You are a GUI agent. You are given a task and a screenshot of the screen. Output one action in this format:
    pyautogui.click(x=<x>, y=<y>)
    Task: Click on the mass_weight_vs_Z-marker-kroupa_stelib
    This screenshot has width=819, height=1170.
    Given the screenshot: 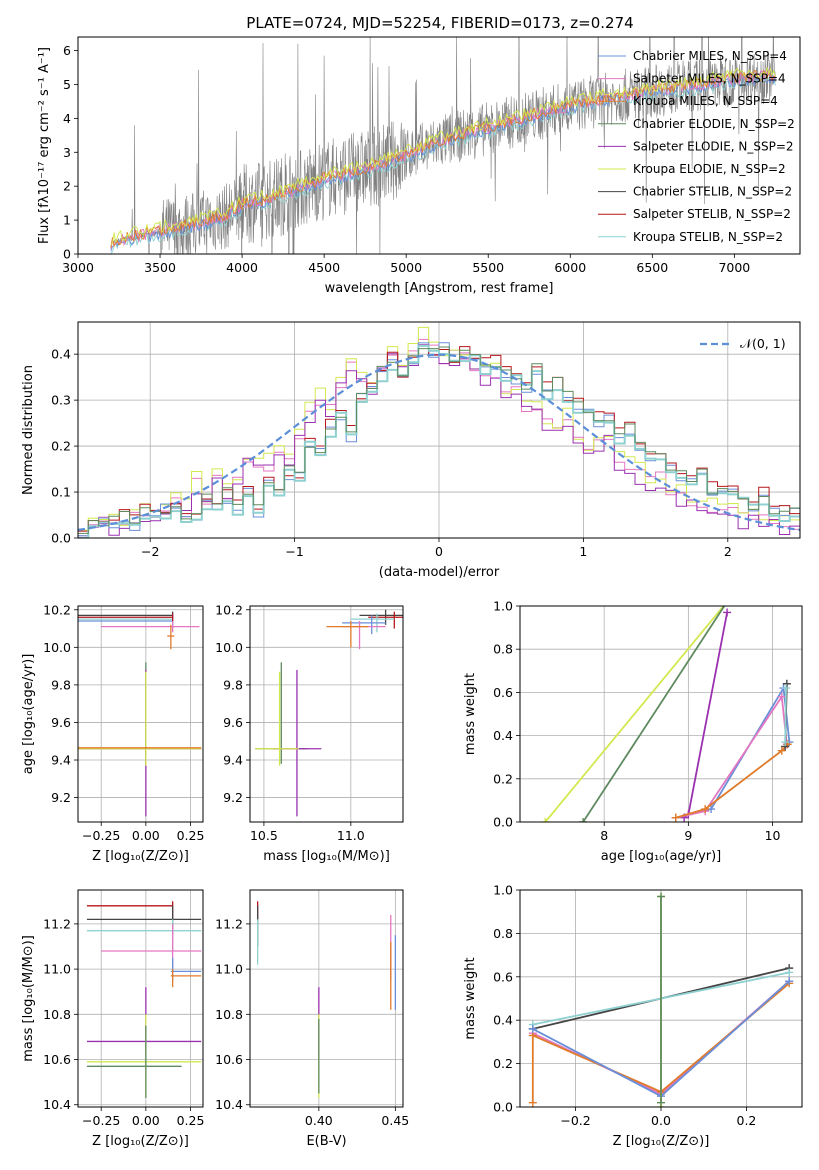 What is the action you would take?
    pyautogui.click(x=789, y=972)
    